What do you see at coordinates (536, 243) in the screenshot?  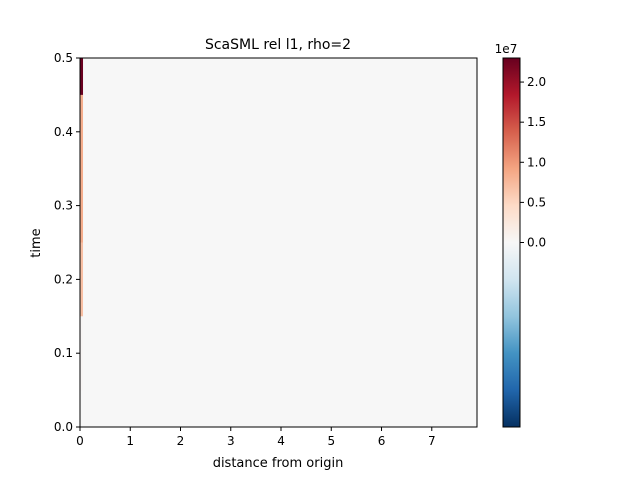 I see `colorbar-tick-label: 0.0` at bounding box center [536, 243].